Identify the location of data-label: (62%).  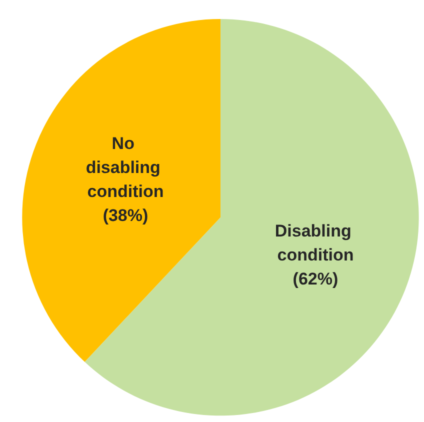
(315, 278).